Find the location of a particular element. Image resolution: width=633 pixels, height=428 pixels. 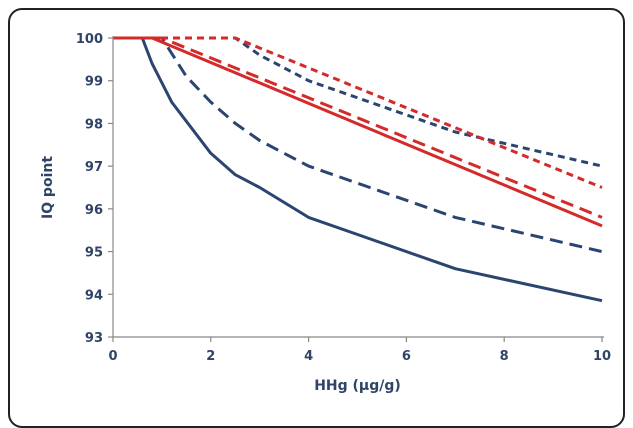

x-tick-label: 4 is located at coordinates (308, 356).